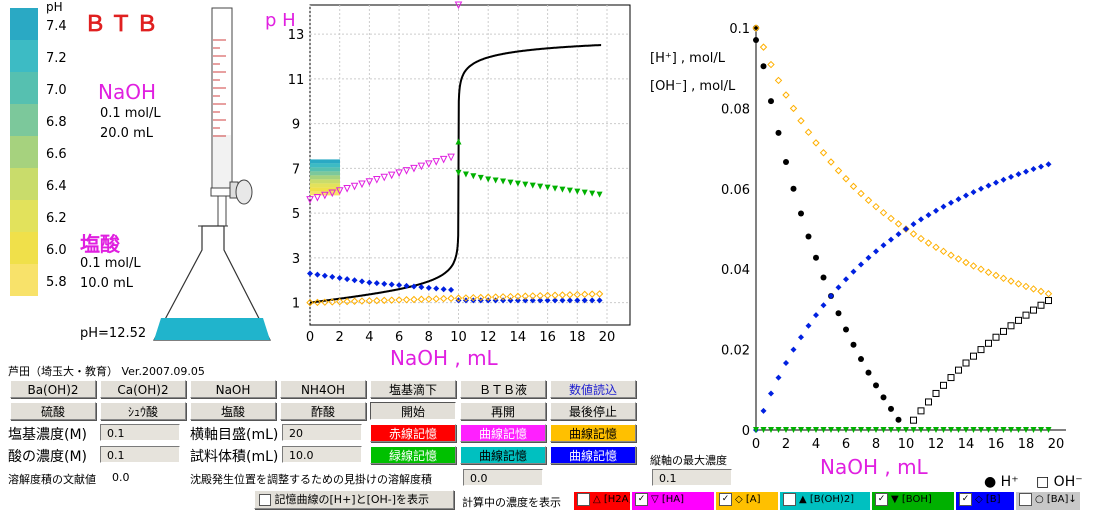  Describe the element at coordinates (233, 389) in the screenshot. I see `preset-button: NaOH` at that location.